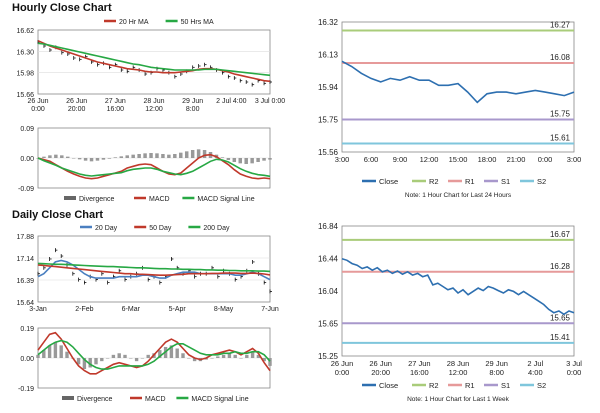 This screenshot has height=413, width=600. What do you see at coordinates (38, 309) in the screenshot?
I see `x-tick-label: 3-Jan` at bounding box center [38, 309].